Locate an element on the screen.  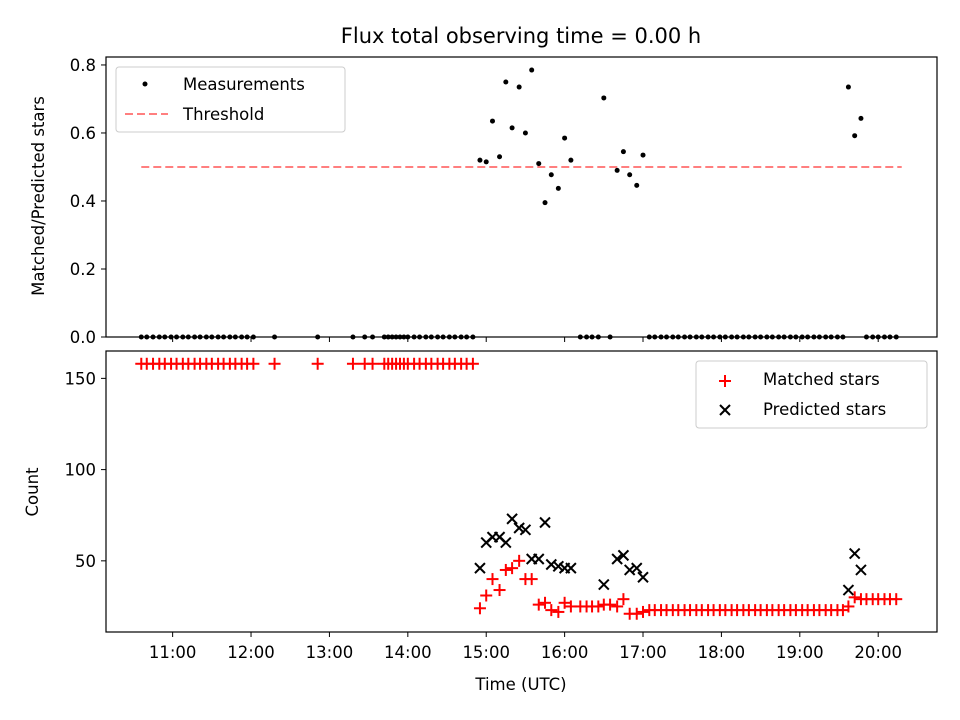
legend-measurements-label: Measurements is located at coordinates (244, 84).